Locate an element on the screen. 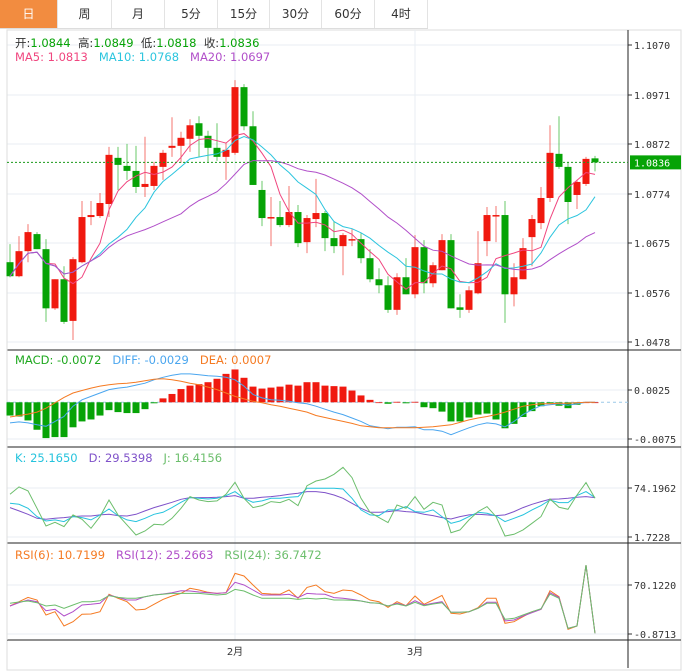 The image size is (692, 672). price-axis-label: 1.0478 is located at coordinates (652, 343).